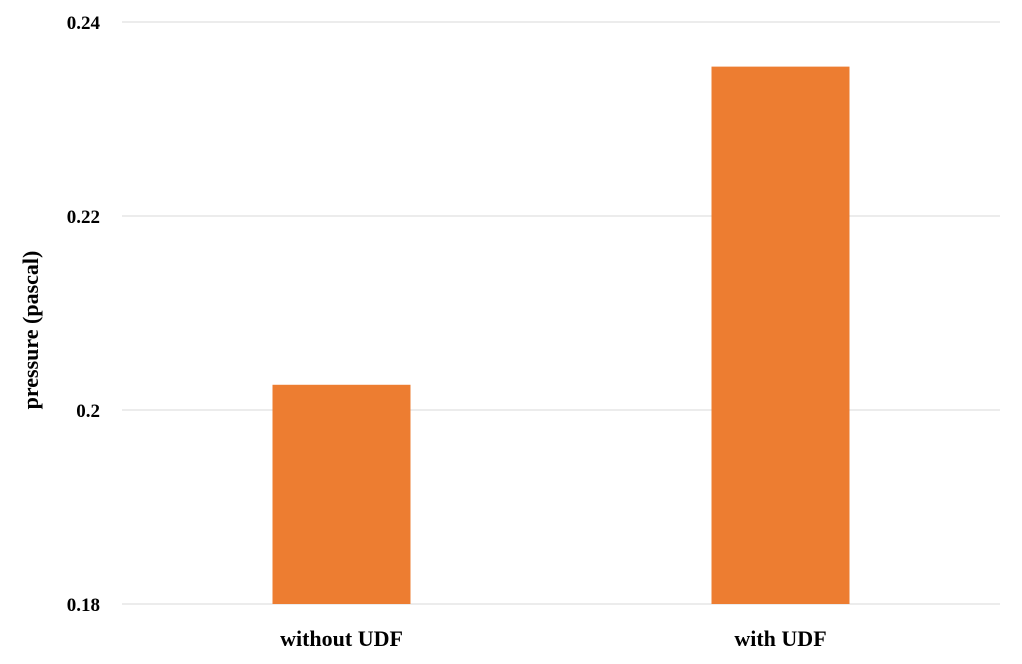 The width and height of the screenshot is (1022, 664). I want to click on y-tick-label: 0.18, so click(83, 605).